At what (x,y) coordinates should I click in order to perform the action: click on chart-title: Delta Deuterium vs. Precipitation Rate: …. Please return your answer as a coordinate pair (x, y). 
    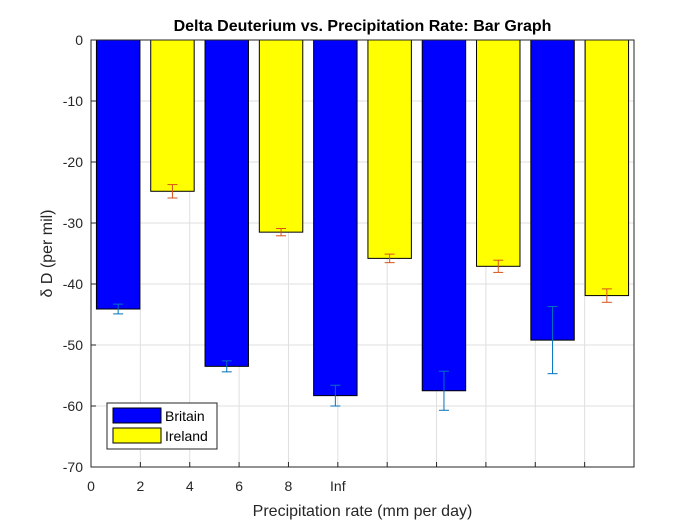
    Looking at the image, I should click on (363, 26).